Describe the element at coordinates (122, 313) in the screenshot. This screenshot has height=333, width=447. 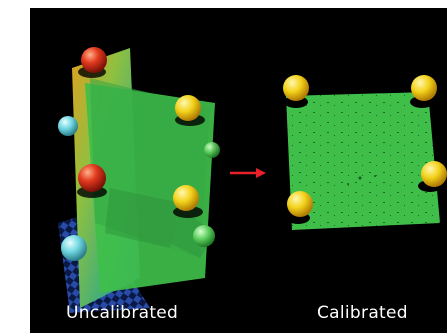
I see `uncalibrated-caption: Uncalibrated` at that location.